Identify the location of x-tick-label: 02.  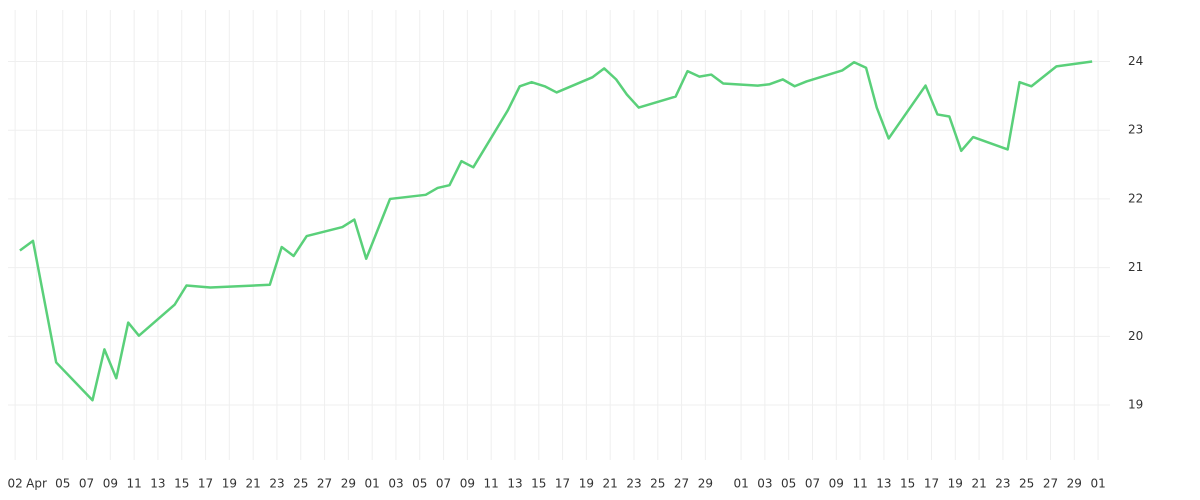
(14, 484).